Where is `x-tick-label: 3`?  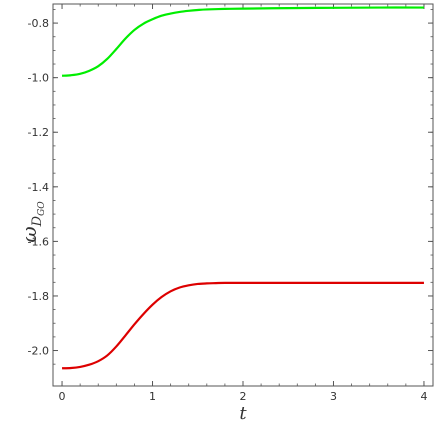 x-tick-label: 3 is located at coordinates (333, 396).